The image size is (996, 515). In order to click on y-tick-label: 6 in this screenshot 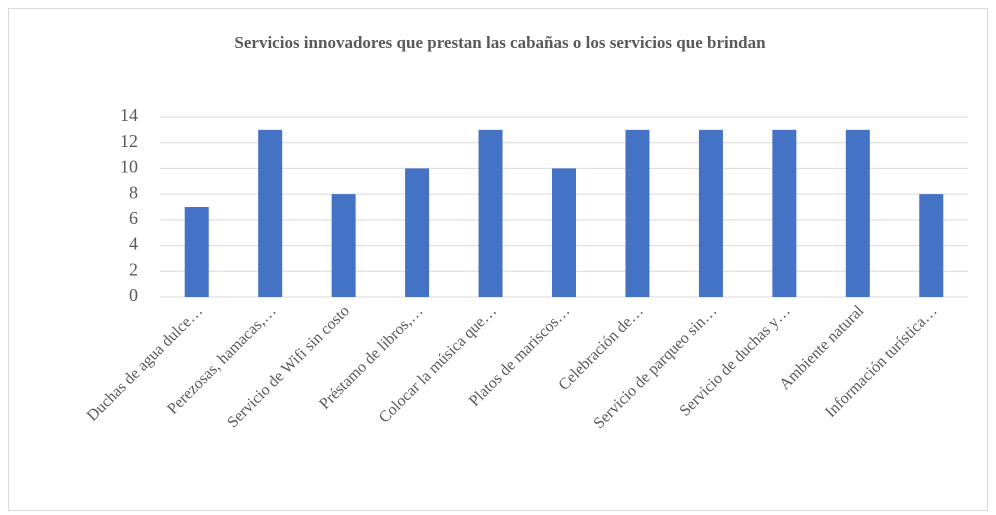, I will do `click(133, 218)`.